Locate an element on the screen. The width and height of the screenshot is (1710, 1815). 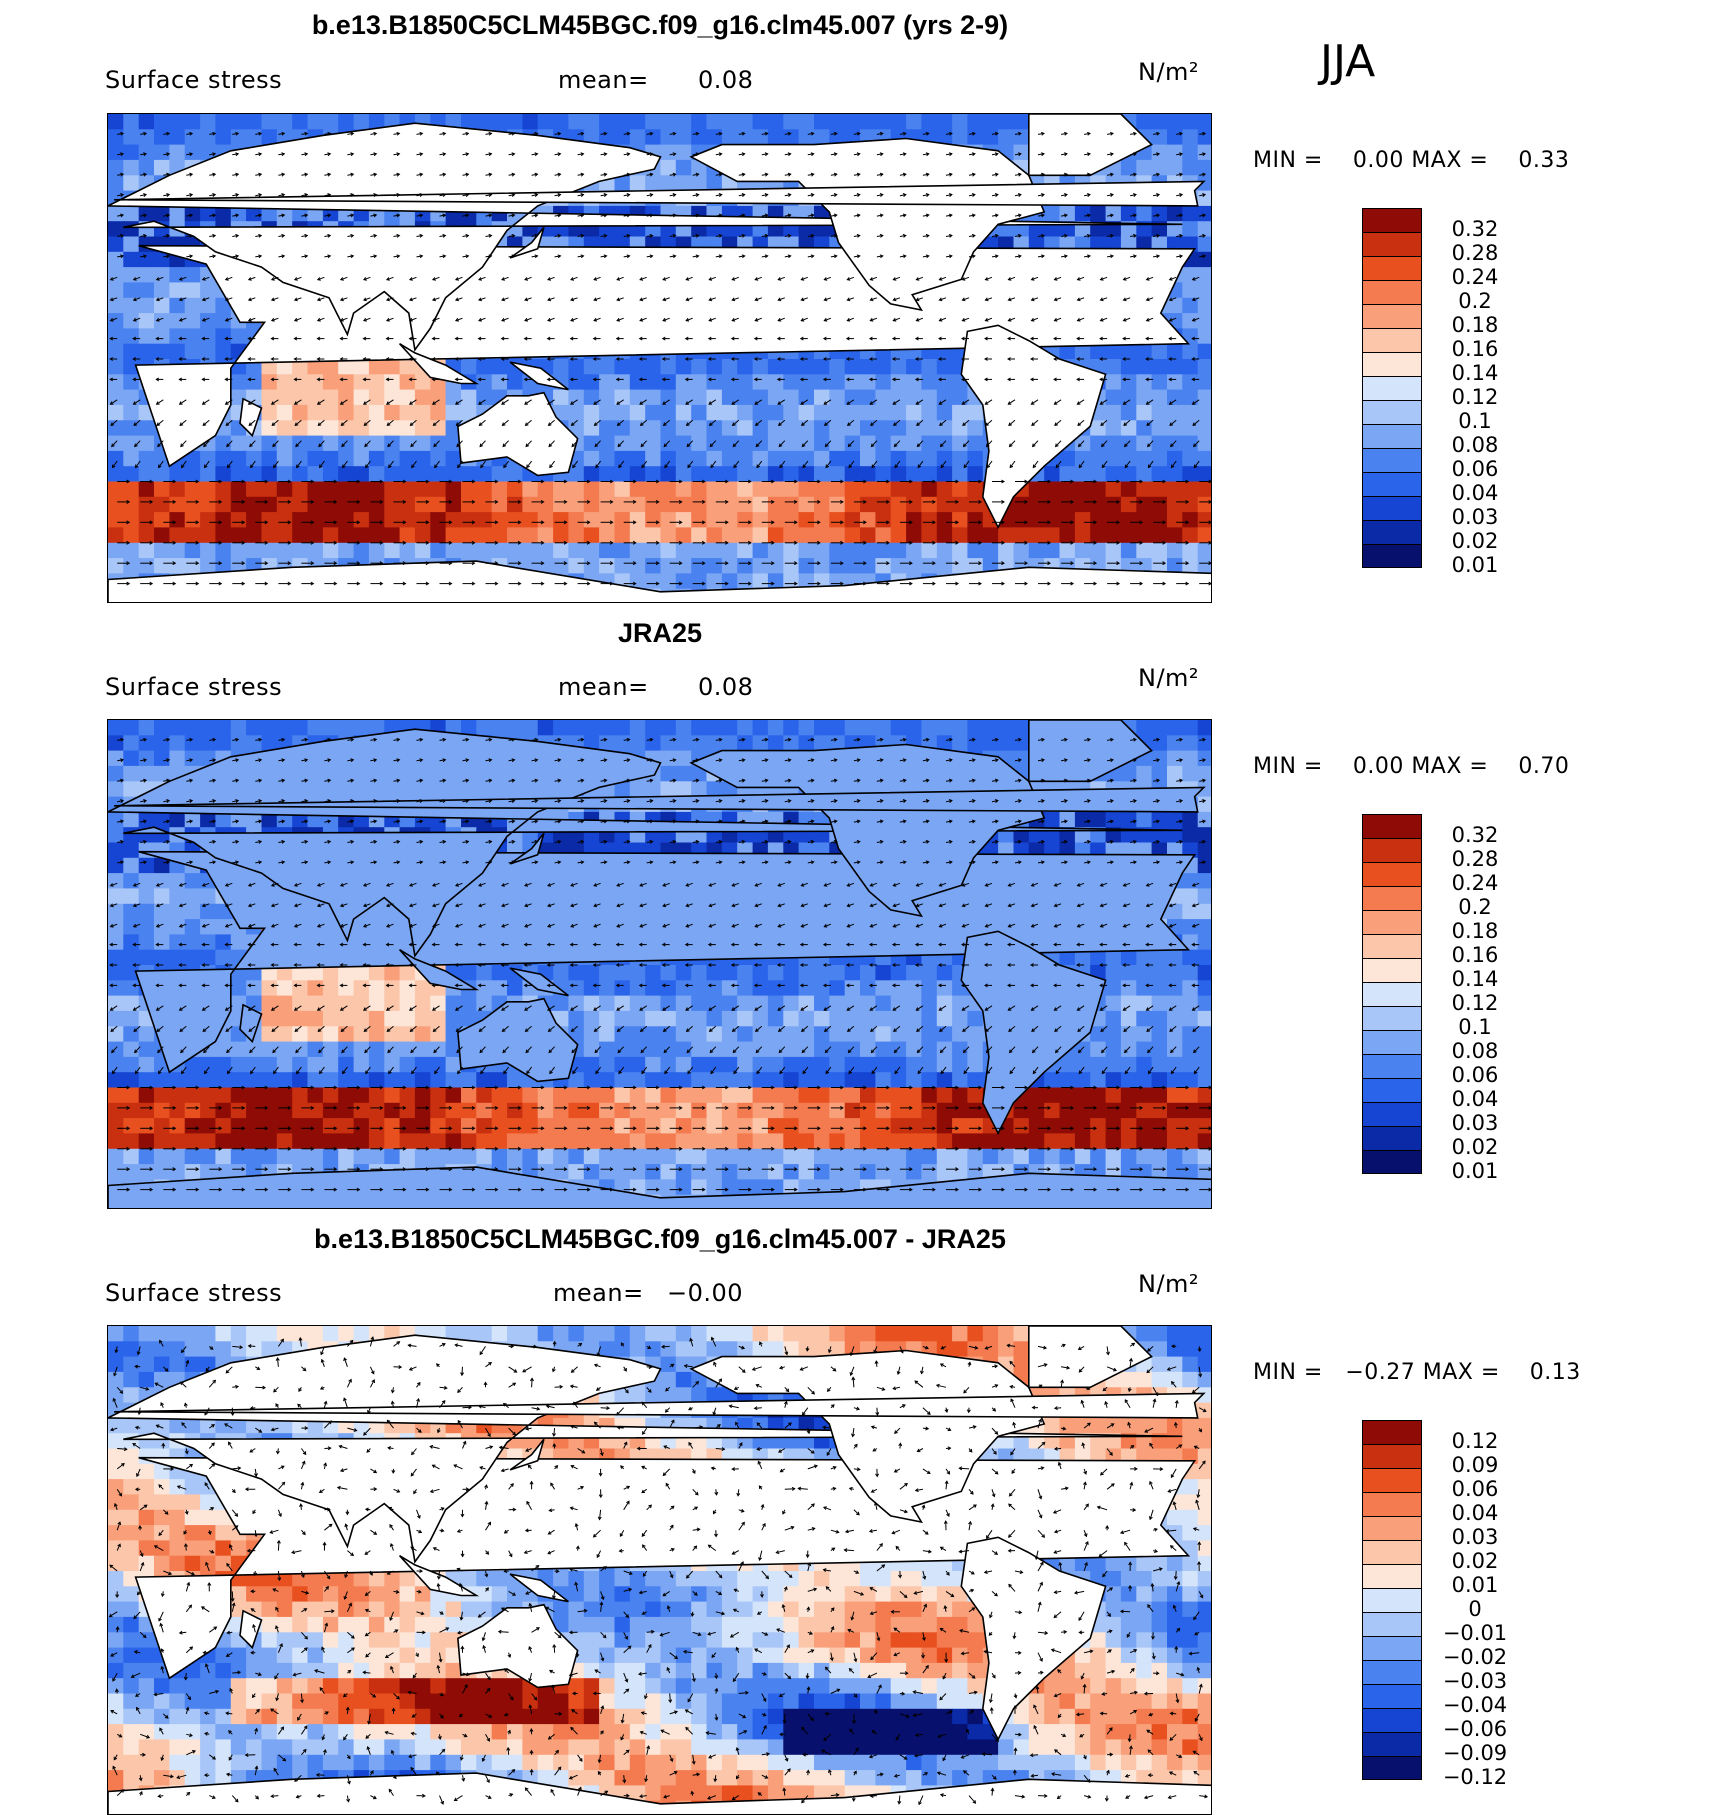
panel-1-max-value: 0.33 is located at coordinates (1544, 160).